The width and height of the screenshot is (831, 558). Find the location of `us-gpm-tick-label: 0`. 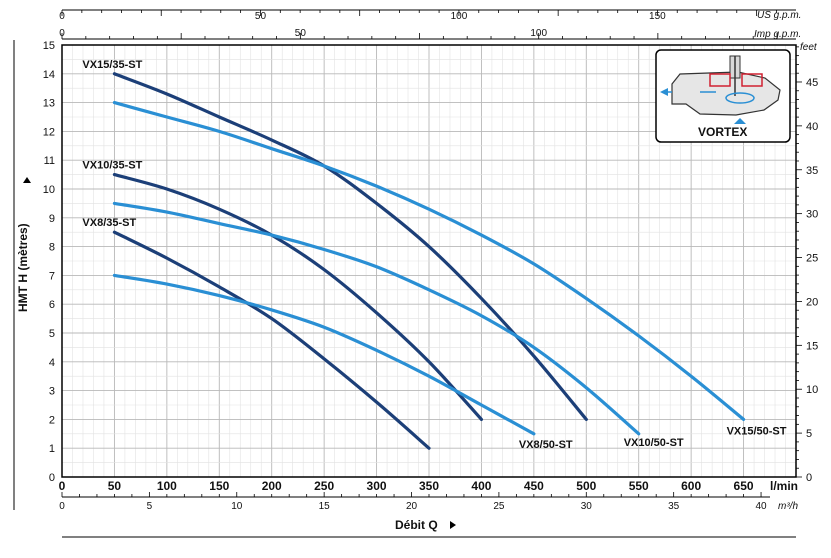

us-gpm-tick-label: 0 is located at coordinates (62, 16).